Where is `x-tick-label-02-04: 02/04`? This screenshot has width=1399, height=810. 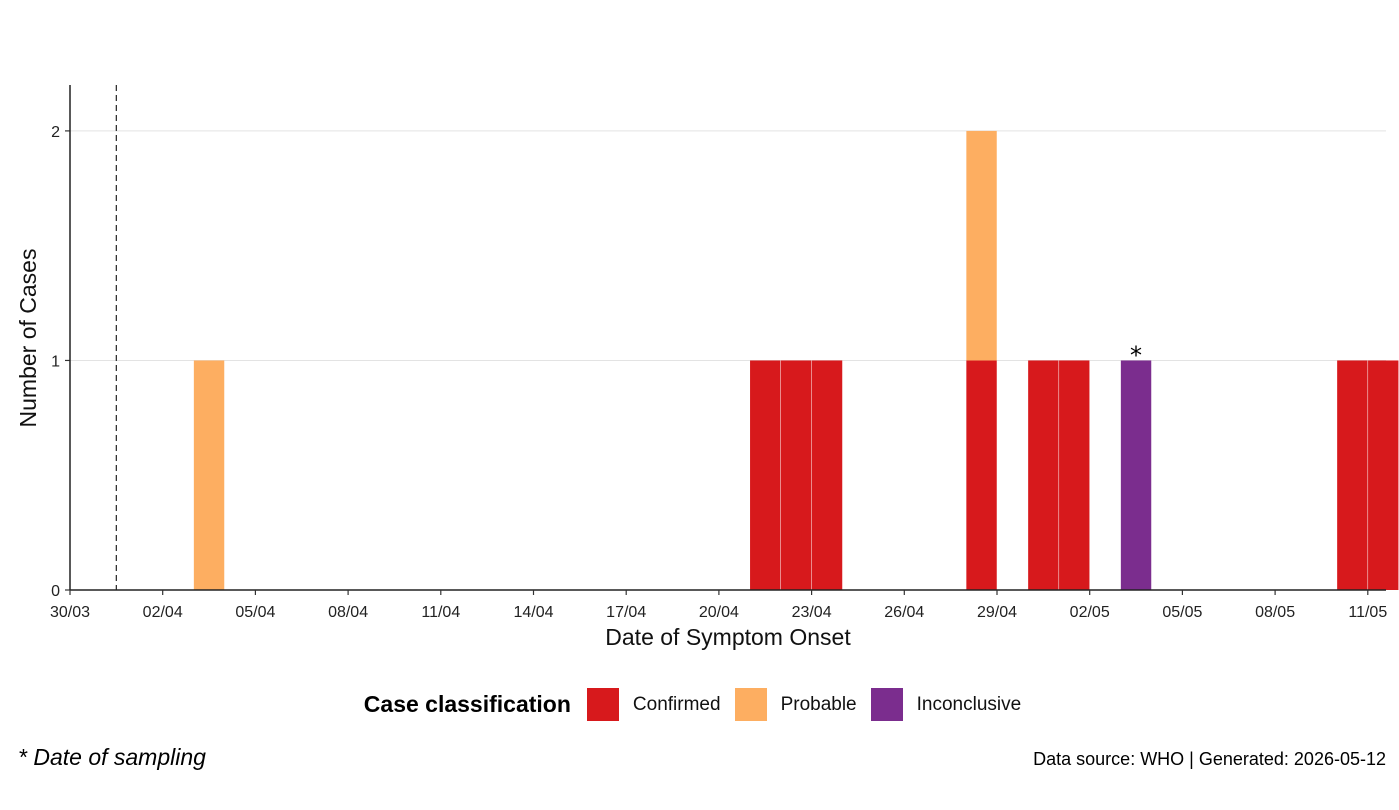 x-tick-label-02-04: 02/04 is located at coordinates (163, 612).